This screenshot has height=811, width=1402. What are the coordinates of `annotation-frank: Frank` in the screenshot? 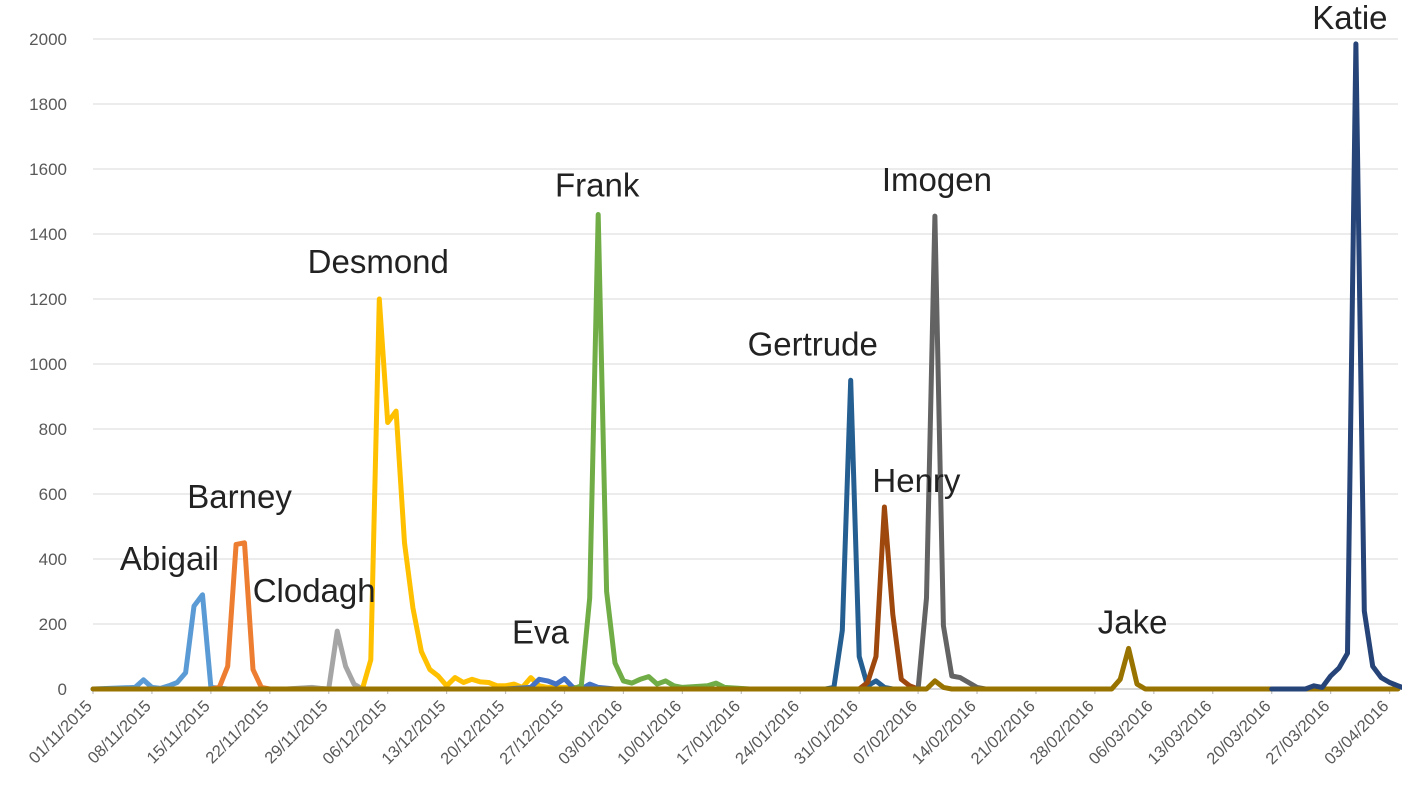 It's located at (597, 185).